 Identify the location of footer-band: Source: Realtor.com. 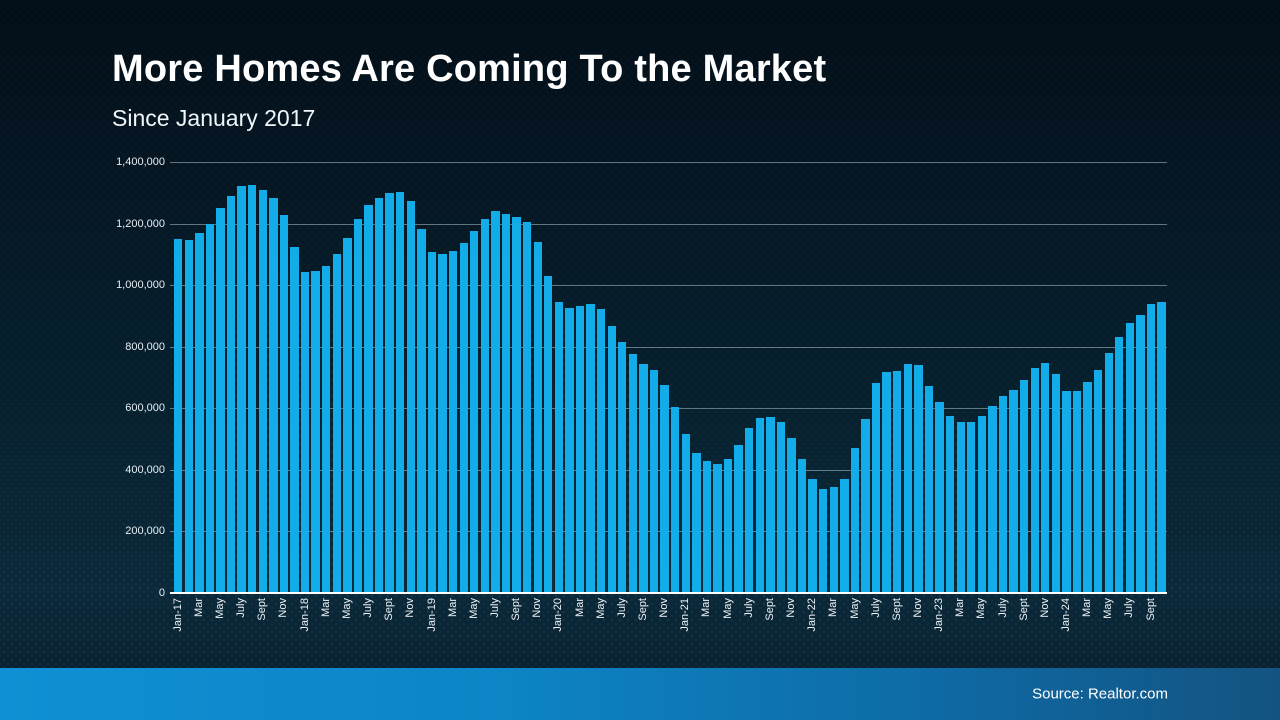
(640, 694).